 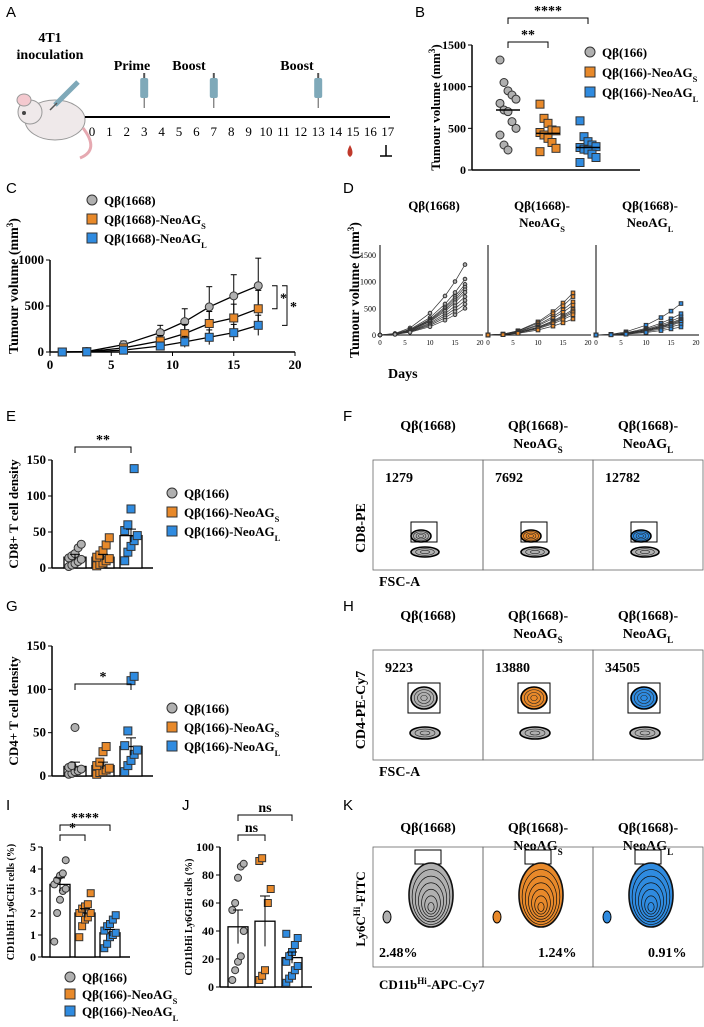 What do you see at coordinates (275, 297) in the screenshot?
I see `sig-c-1-bracket` at bounding box center [275, 297].